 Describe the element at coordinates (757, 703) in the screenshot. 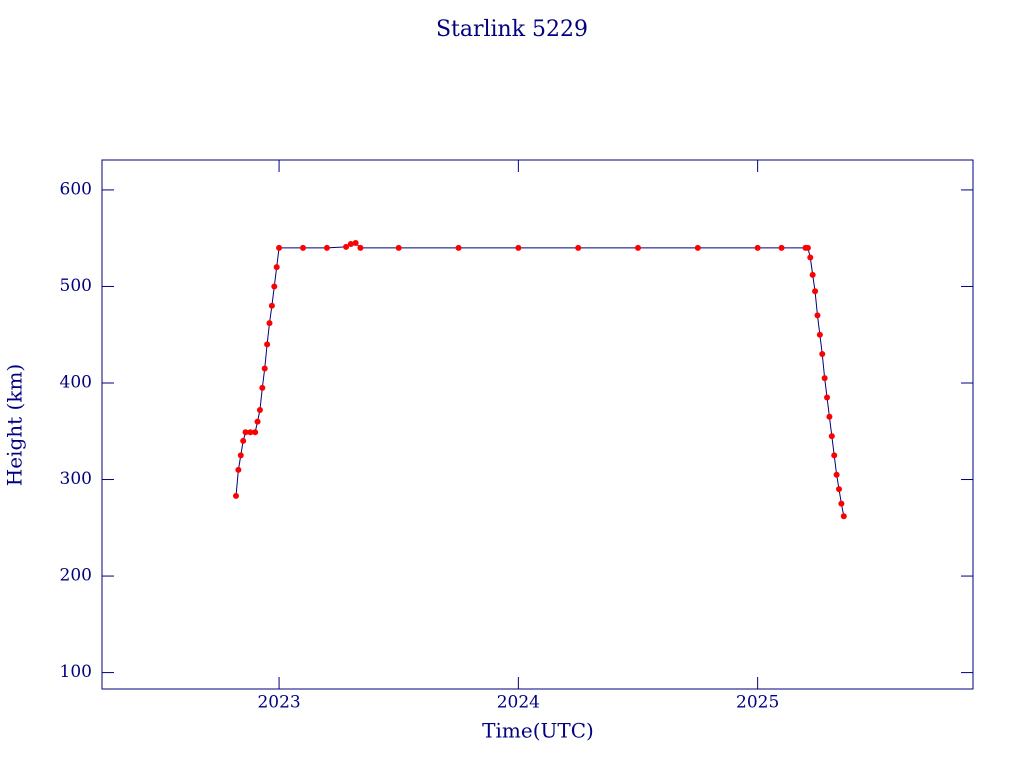

I see `x-tick-label: 2025` at that location.